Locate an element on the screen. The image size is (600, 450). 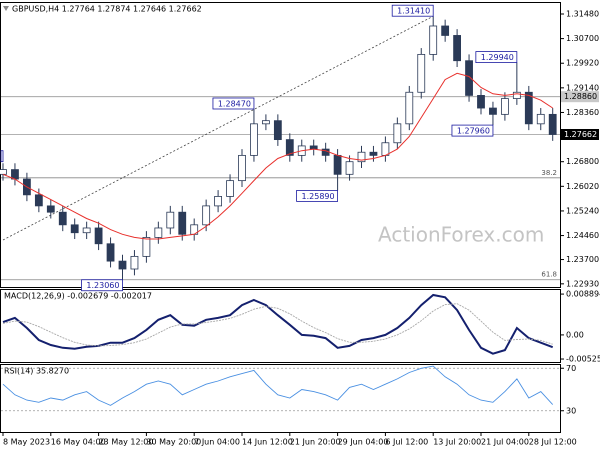
price-annotation: 1.25890 is located at coordinates (318, 196).